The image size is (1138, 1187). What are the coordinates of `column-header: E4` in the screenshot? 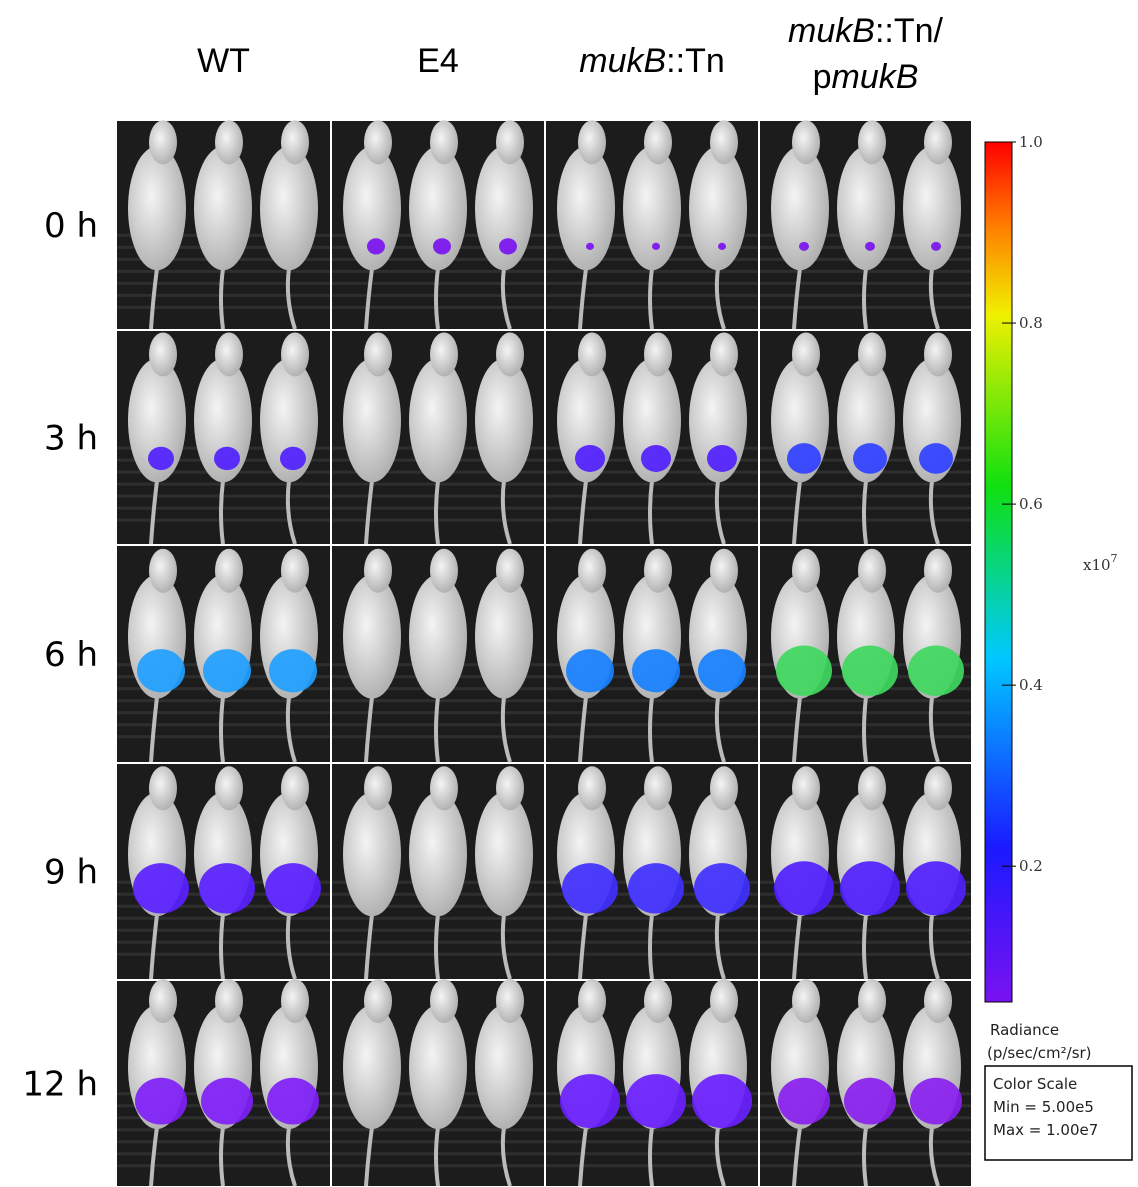 It's located at (438, 61).